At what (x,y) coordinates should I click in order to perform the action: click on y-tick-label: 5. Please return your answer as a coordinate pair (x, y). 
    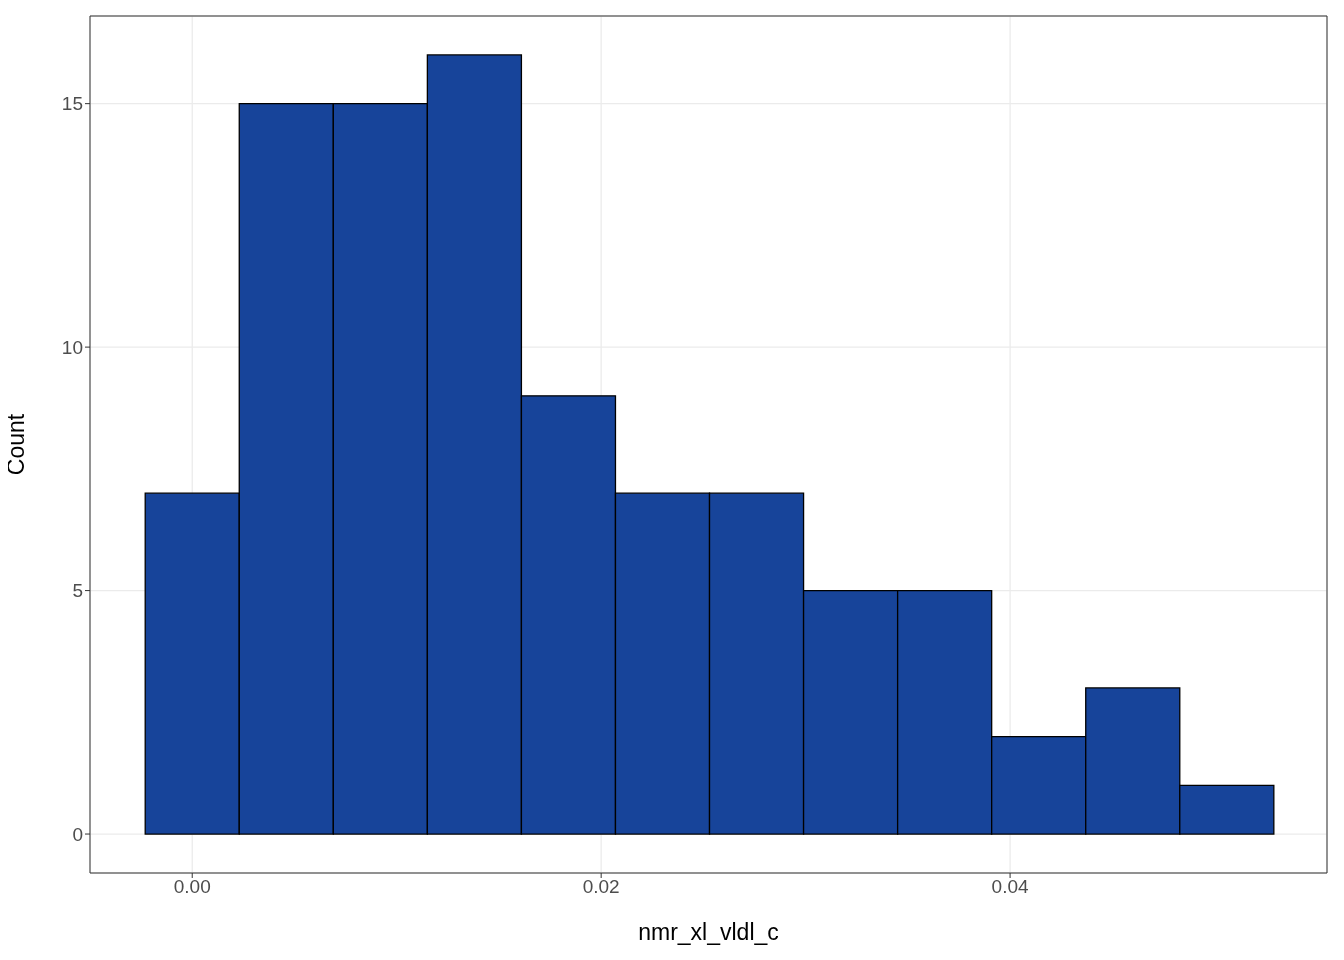
    Looking at the image, I should click on (77, 591).